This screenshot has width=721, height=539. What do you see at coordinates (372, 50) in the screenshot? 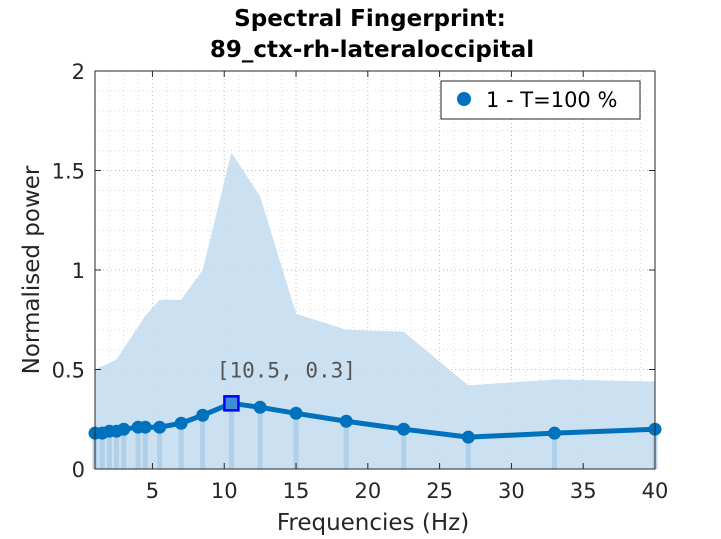
I see `chart-title-line-2: 89_ctx-rh-lateraloccipital` at bounding box center [372, 50].